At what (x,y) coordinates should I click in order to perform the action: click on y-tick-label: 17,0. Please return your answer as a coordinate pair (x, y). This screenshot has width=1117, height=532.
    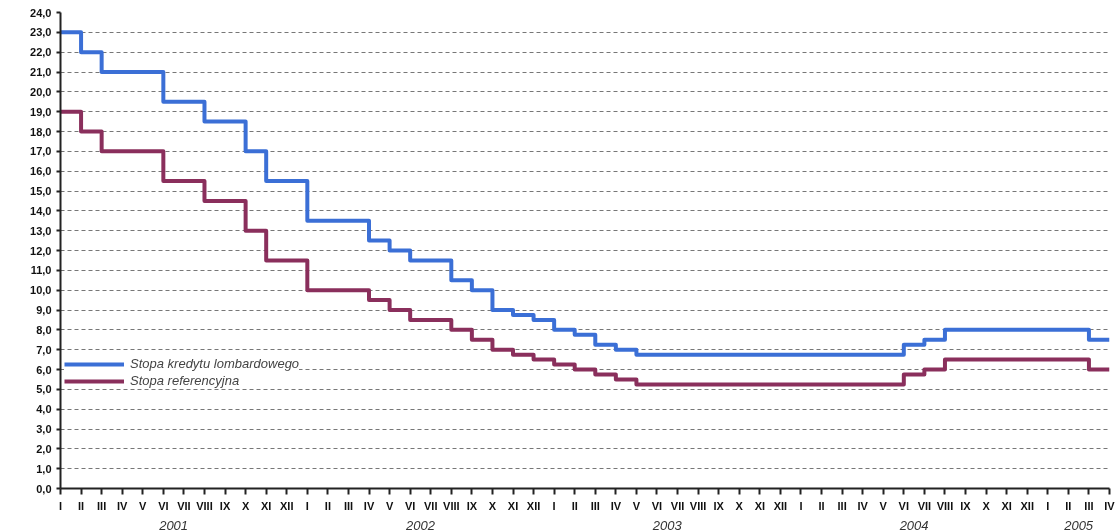
    Looking at the image, I should click on (41, 151).